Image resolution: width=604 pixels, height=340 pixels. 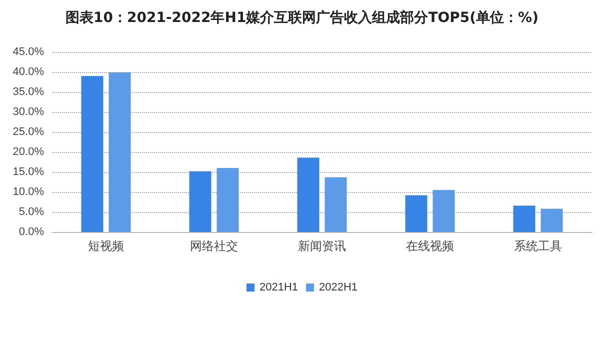 What do you see at coordinates (28, 112) in the screenshot?
I see `y-tick-label: 30.0%` at bounding box center [28, 112].